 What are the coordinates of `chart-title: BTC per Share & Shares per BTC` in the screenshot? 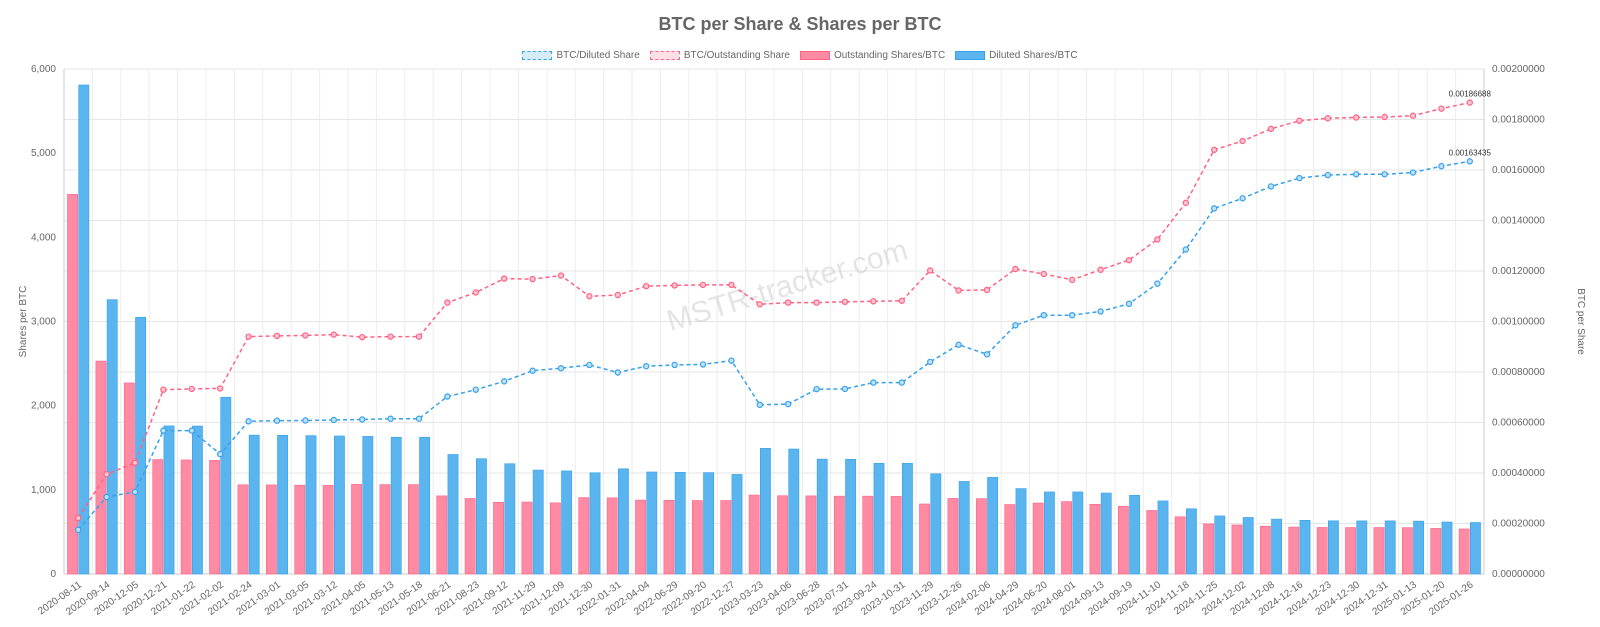 It's located at (800, 24).